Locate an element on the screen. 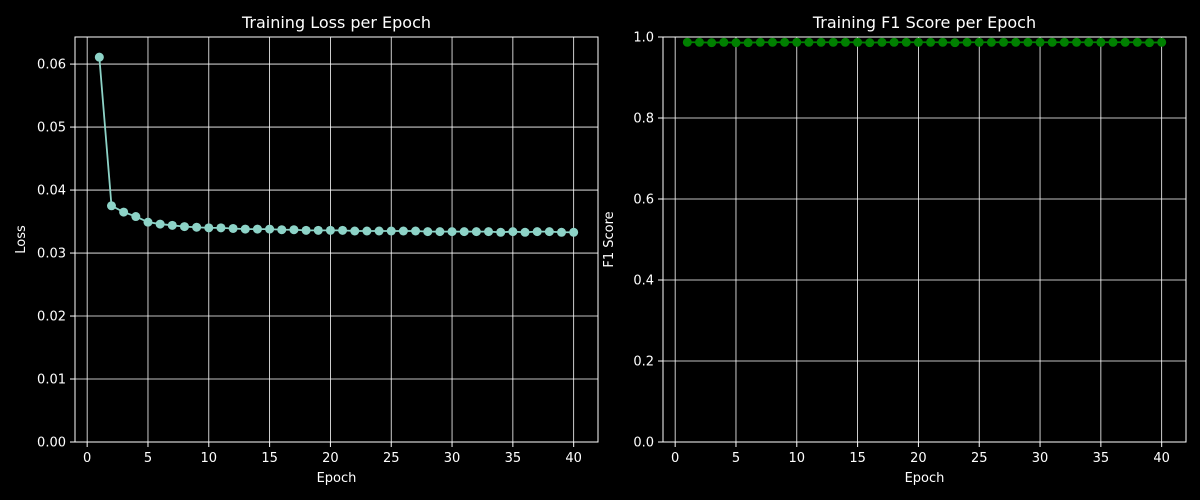 The width and height of the screenshot is (1200, 500). y-tick-label: 0.4 is located at coordinates (643, 281).